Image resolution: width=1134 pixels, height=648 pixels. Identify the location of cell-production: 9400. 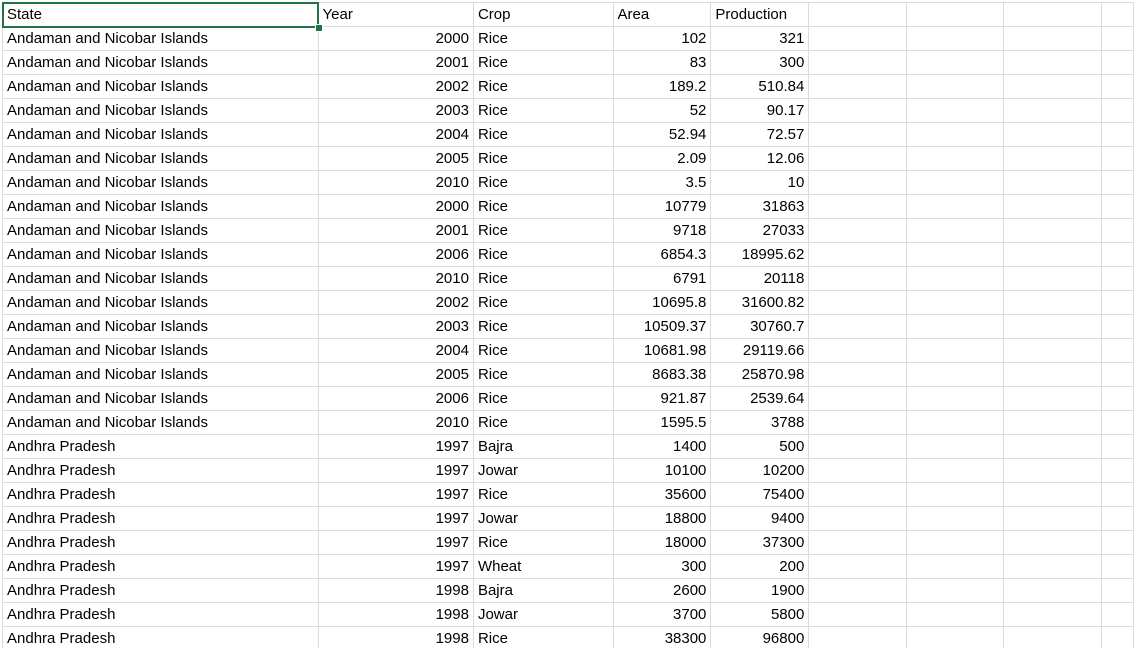
(760, 518).